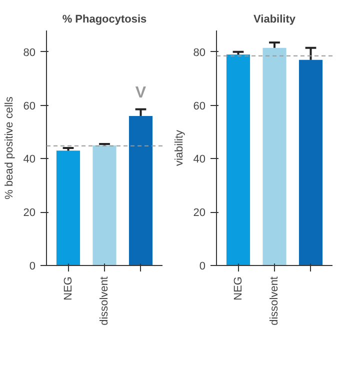  I want to click on annotation: V, so click(140, 93).